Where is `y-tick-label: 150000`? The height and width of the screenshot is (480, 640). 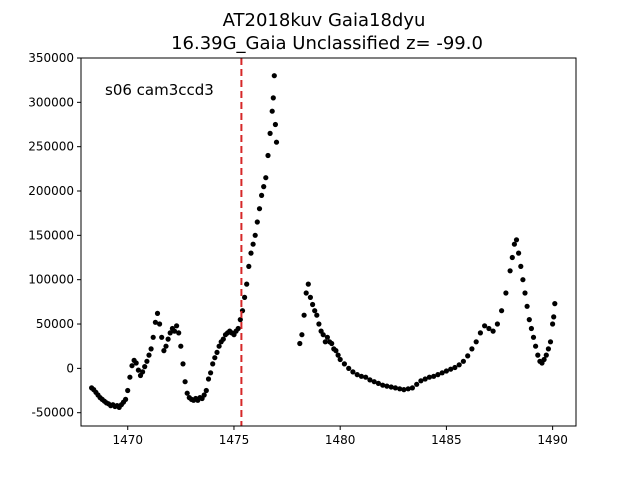
y-tick-label: 150000 is located at coordinates (51, 235).